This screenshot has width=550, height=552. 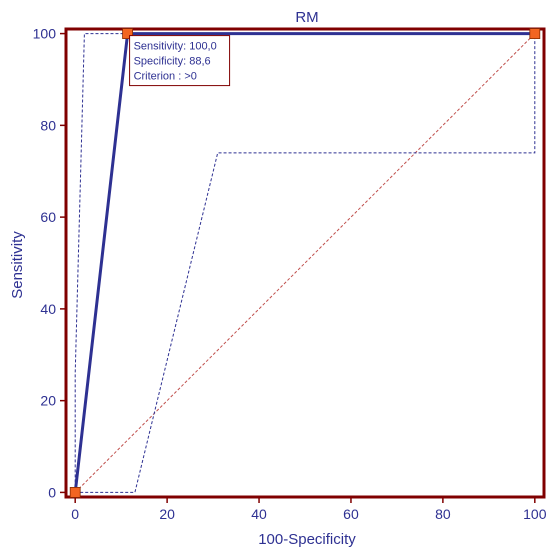 I want to click on annotation-line: Sensitivity: 100,0, so click(x=175, y=47).